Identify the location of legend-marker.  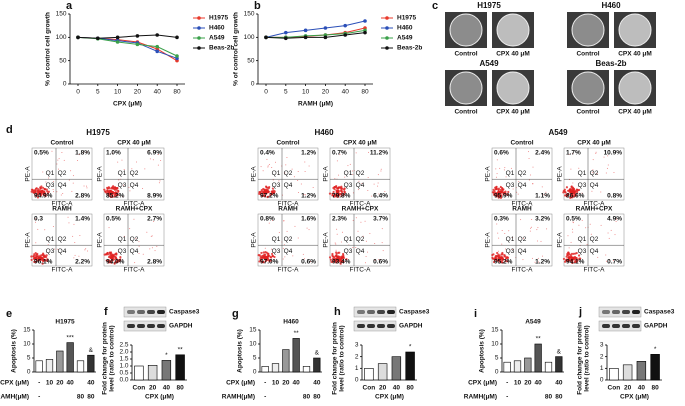
(199, 48).